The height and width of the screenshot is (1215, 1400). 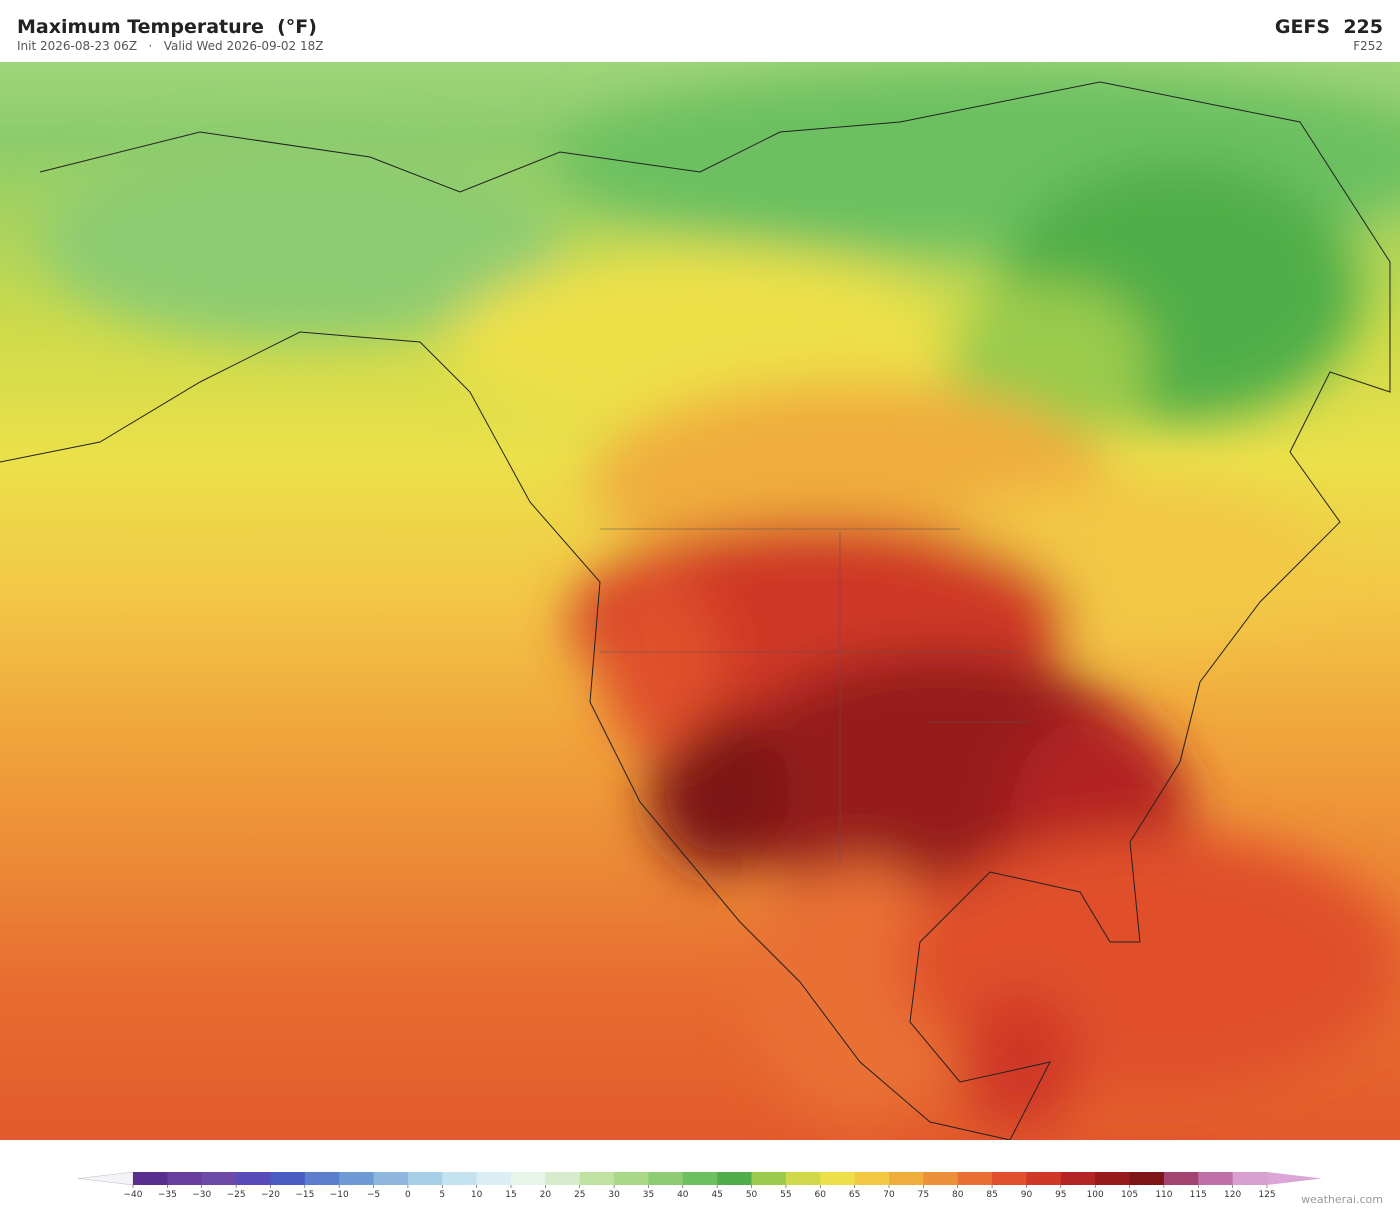 What do you see at coordinates (1027, 1195) in the screenshot?
I see `tick-label: 90` at bounding box center [1027, 1195].